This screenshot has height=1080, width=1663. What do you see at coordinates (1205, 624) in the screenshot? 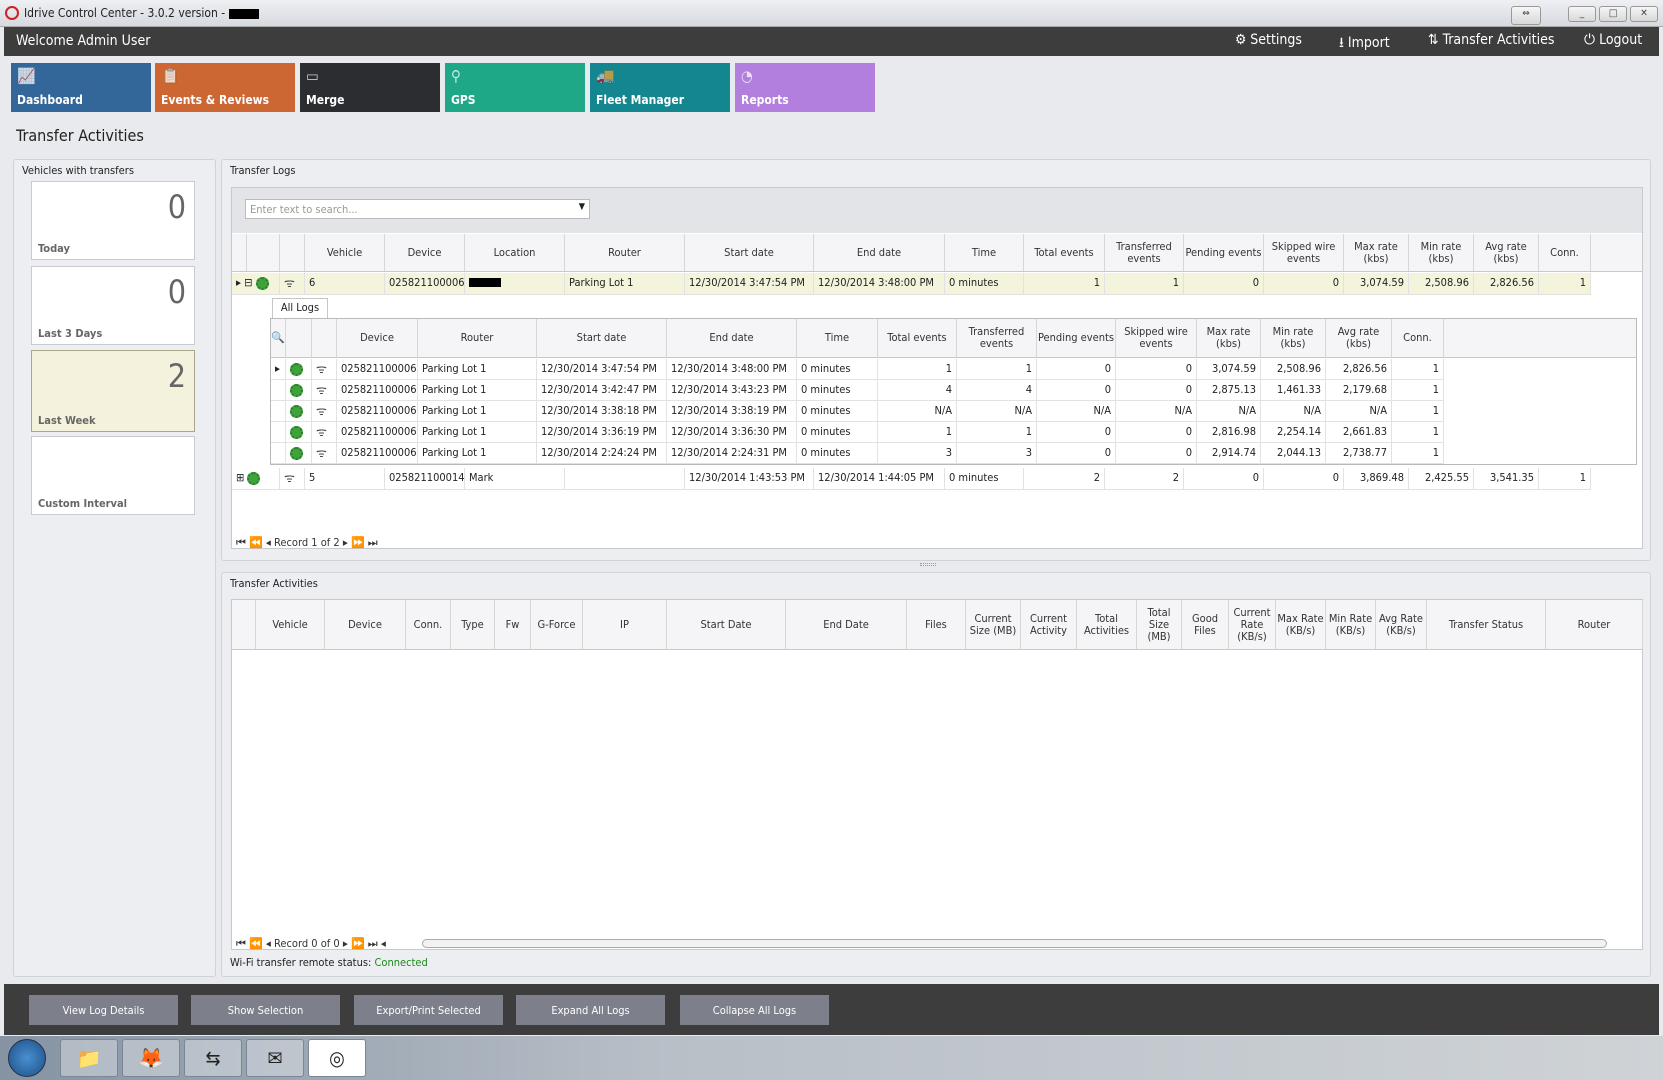
I see `column-header: Good Files` at bounding box center [1205, 624].